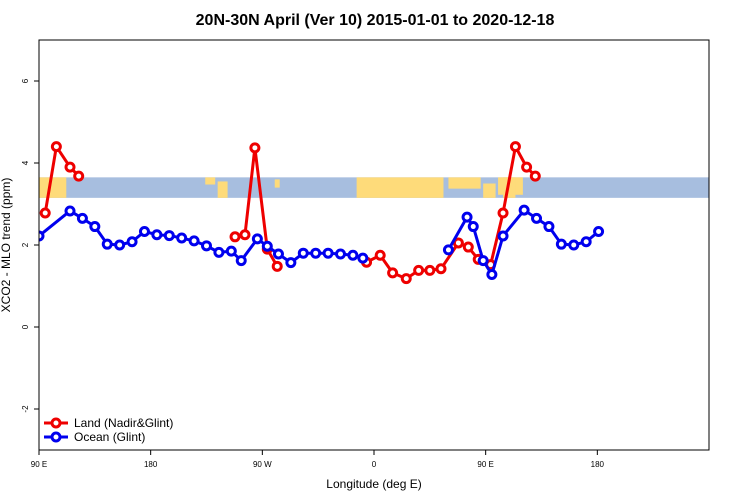  I want to click on y-tick-label: 6, so click(25, 80).